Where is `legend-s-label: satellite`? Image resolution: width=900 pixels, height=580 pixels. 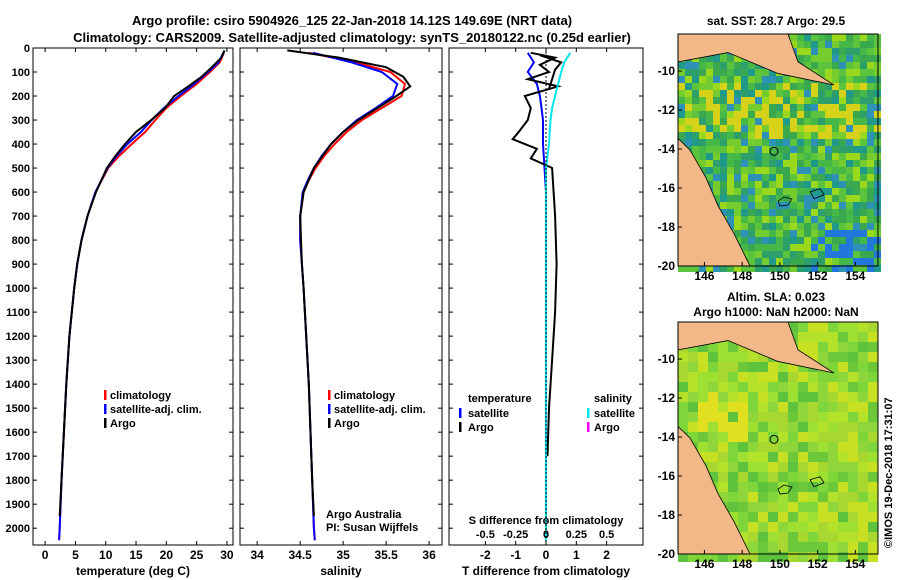
legend-s-label: satellite is located at coordinates (614, 414).